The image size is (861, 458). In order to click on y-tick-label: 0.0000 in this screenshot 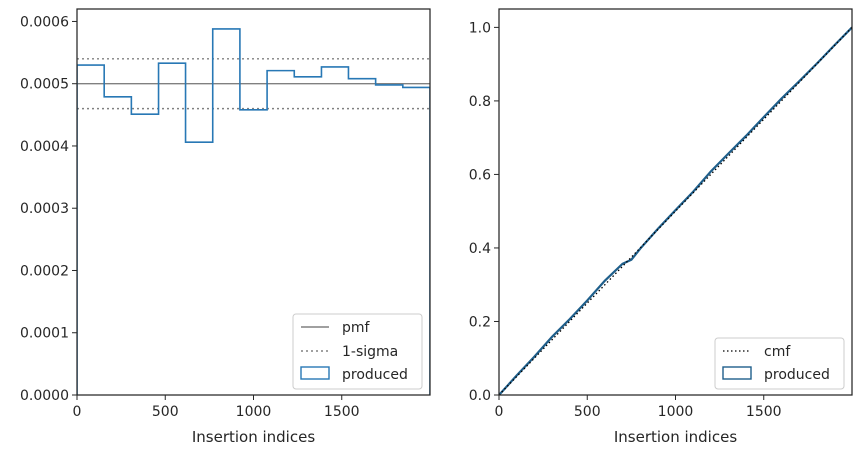, I will do `click(44, 396)`.